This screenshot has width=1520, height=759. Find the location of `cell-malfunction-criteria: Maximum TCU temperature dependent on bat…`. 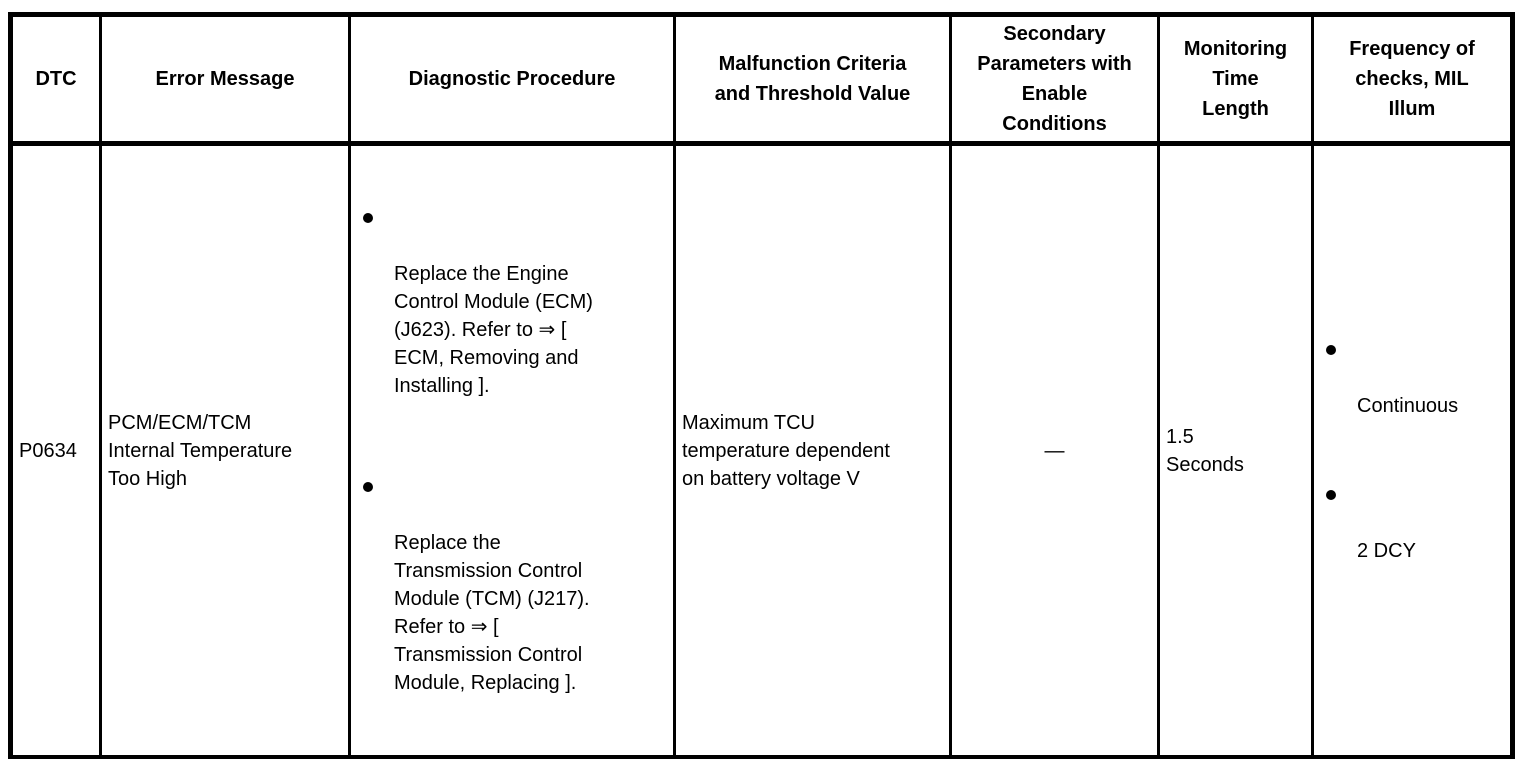

cell-malfunction-criteria: Maximum TCU temperature dependent on bat… is located at coordinates (812, 450).